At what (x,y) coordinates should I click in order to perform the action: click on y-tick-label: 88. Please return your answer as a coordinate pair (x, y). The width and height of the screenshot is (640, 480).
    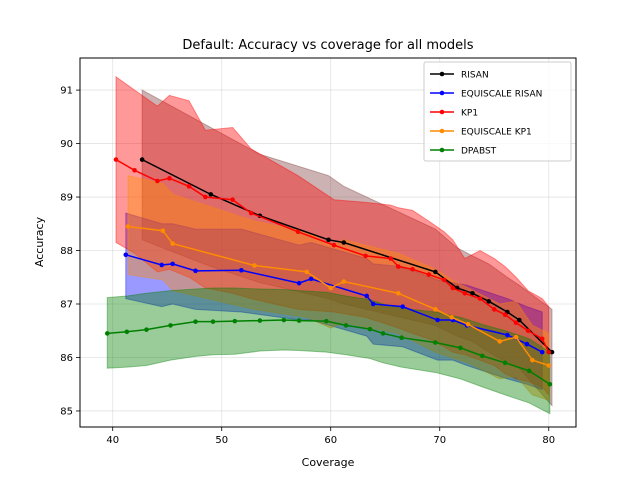
    Looking at the image, I should click on (66, 251).